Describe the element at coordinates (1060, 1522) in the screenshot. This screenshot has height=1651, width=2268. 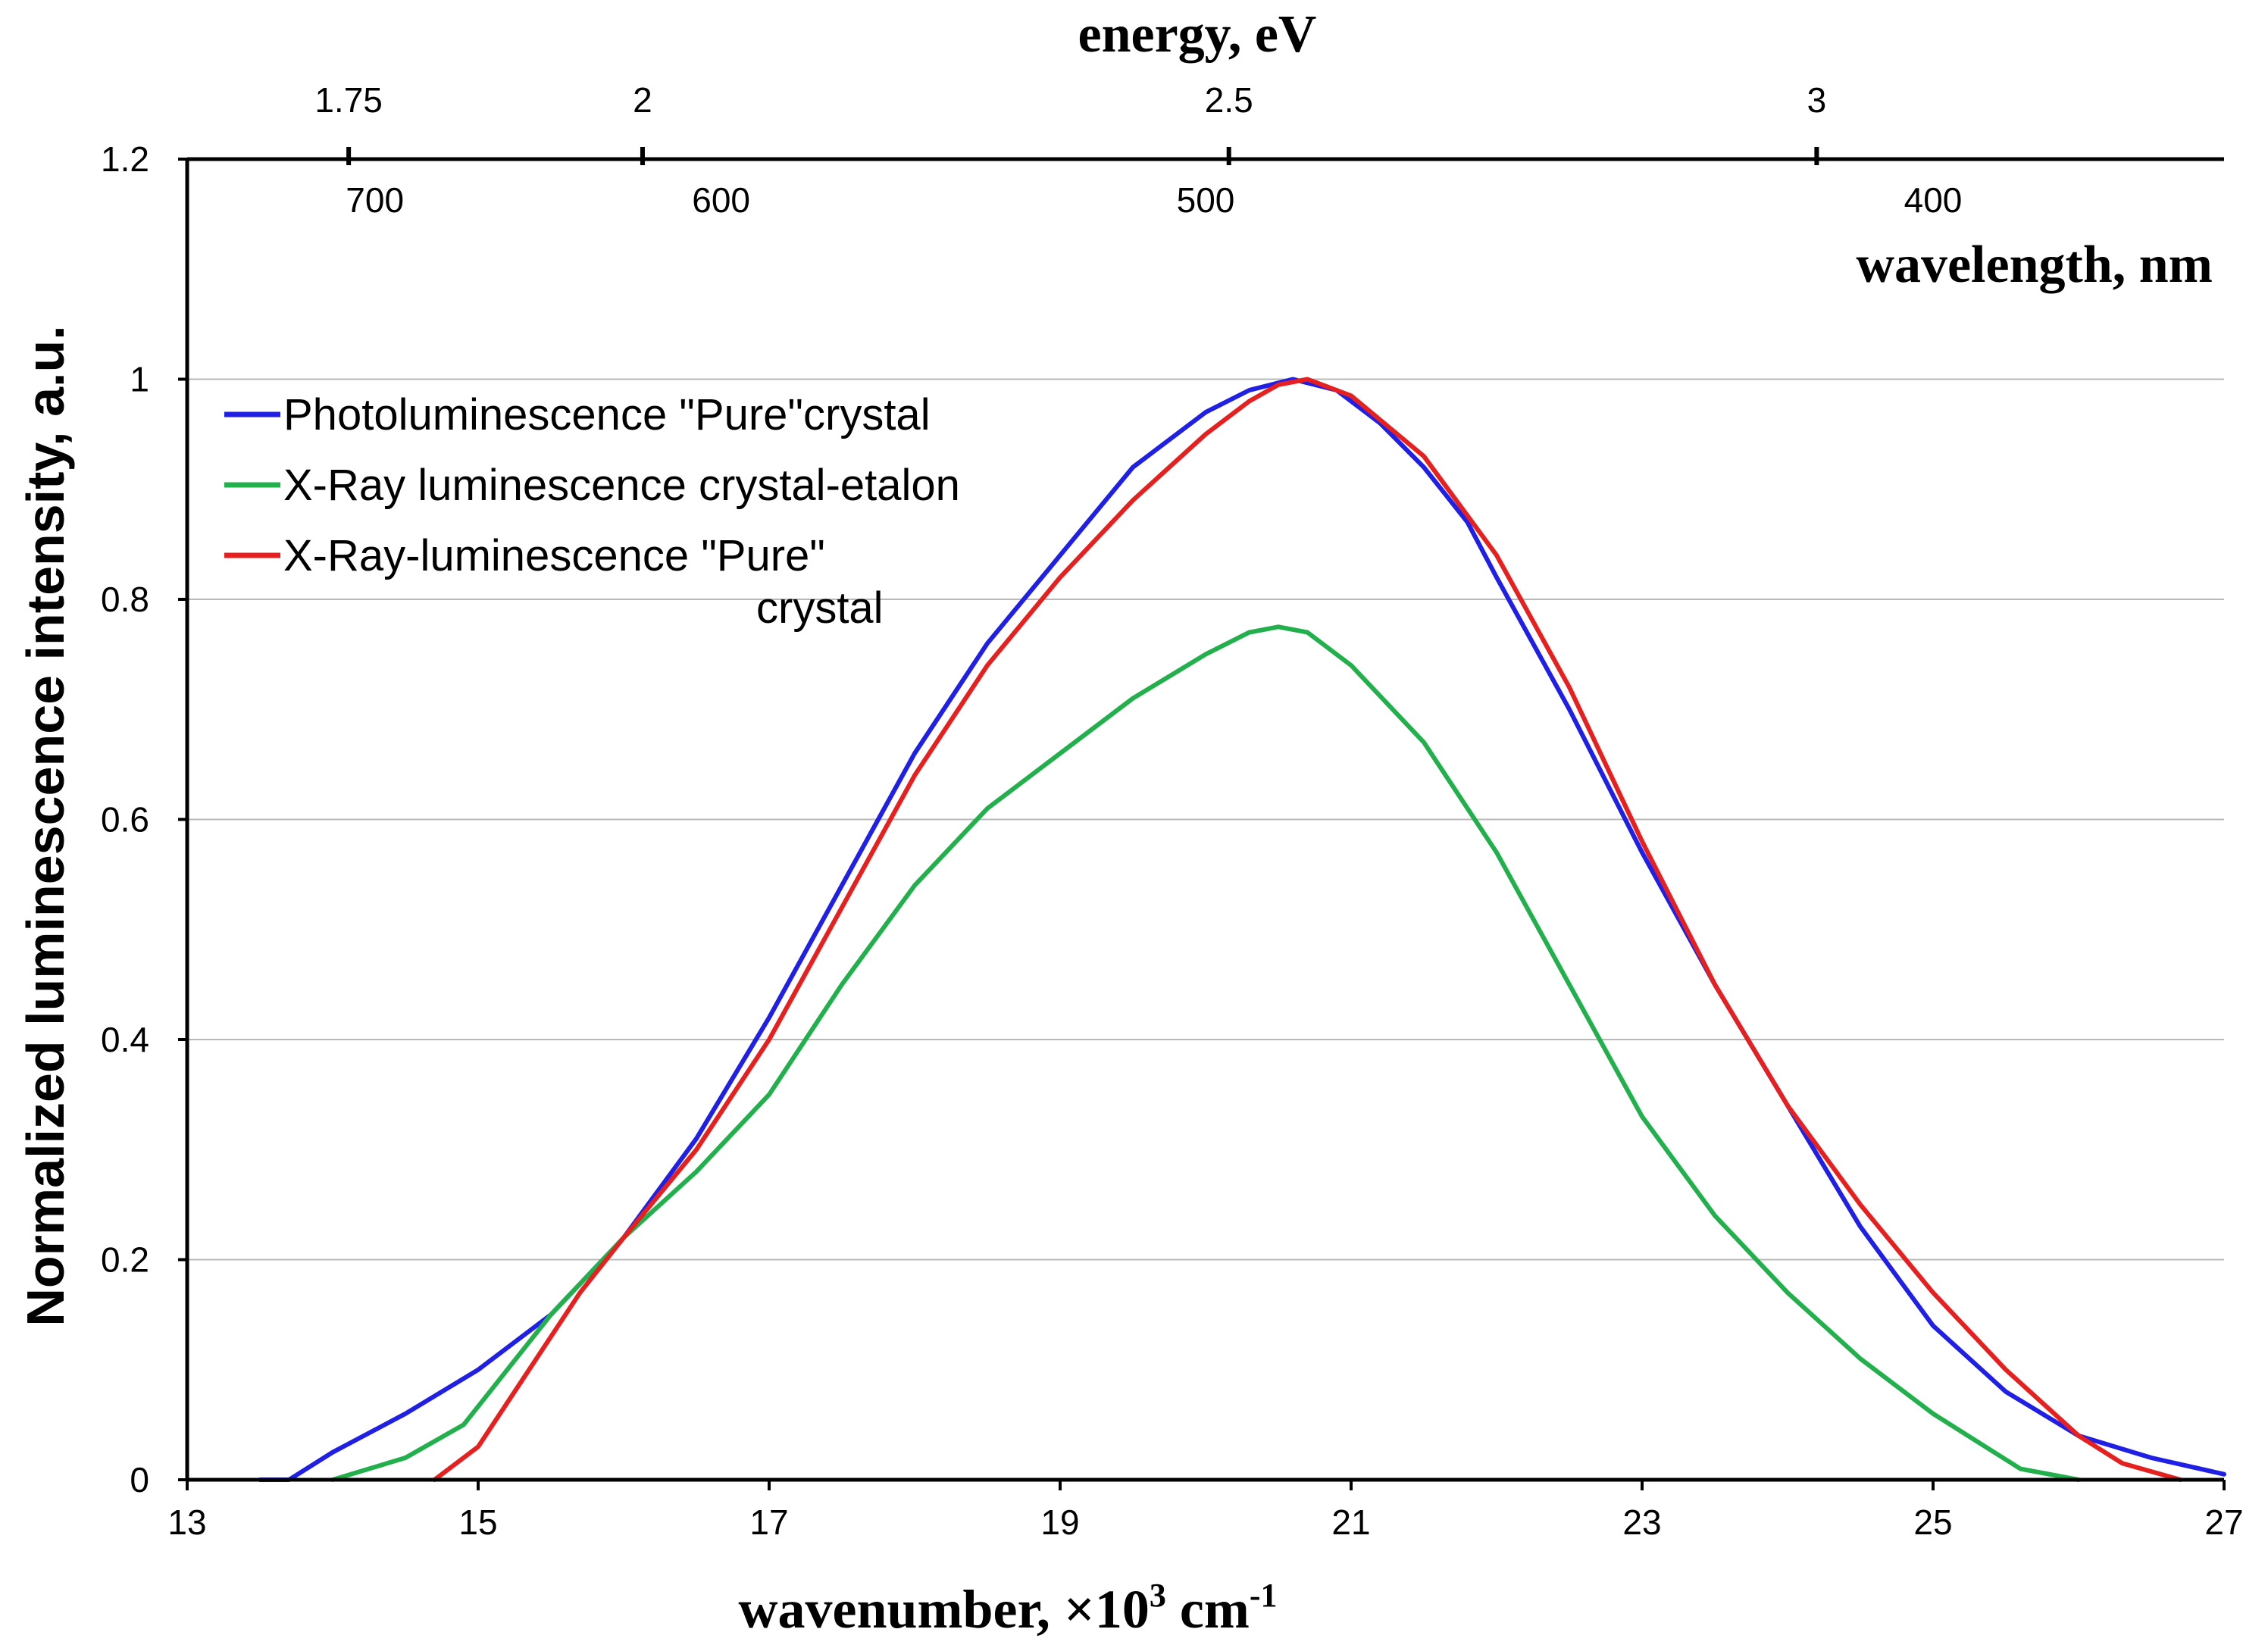
I see `x-tick-label: 19` at that location.